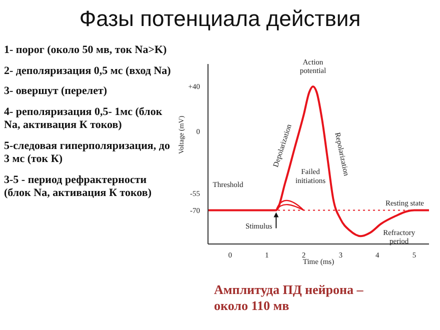  Describe the element at coordinates (220, 19) in the screenshot. I see `chart-title: Фазы потенциала действия` at that location.